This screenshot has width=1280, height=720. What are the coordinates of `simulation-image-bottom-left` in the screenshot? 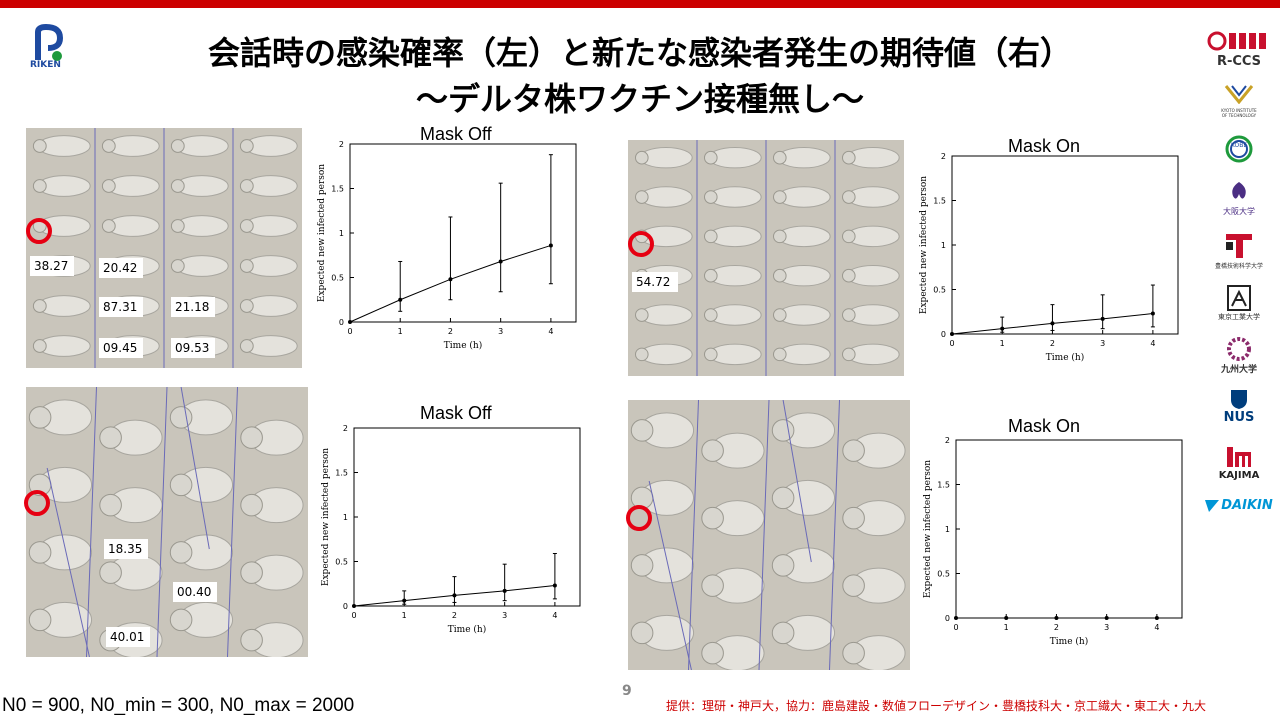 It's located at (167, 522).